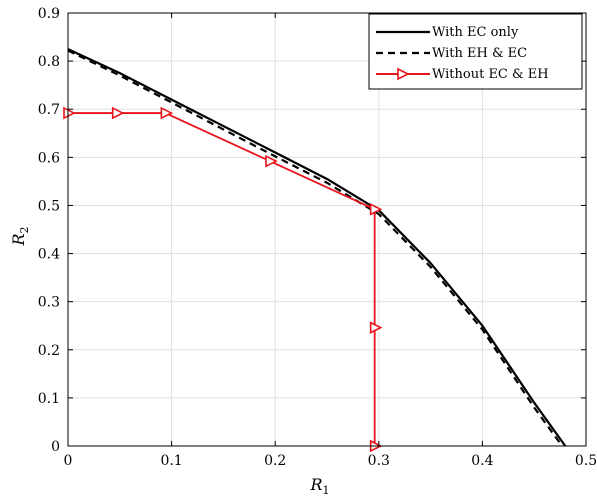 The width and height of the screenshot is (597, 497). Describe the element at coordinates (49, 14) in the screenshot. I see `y-tick-label: 0.9` at that location.